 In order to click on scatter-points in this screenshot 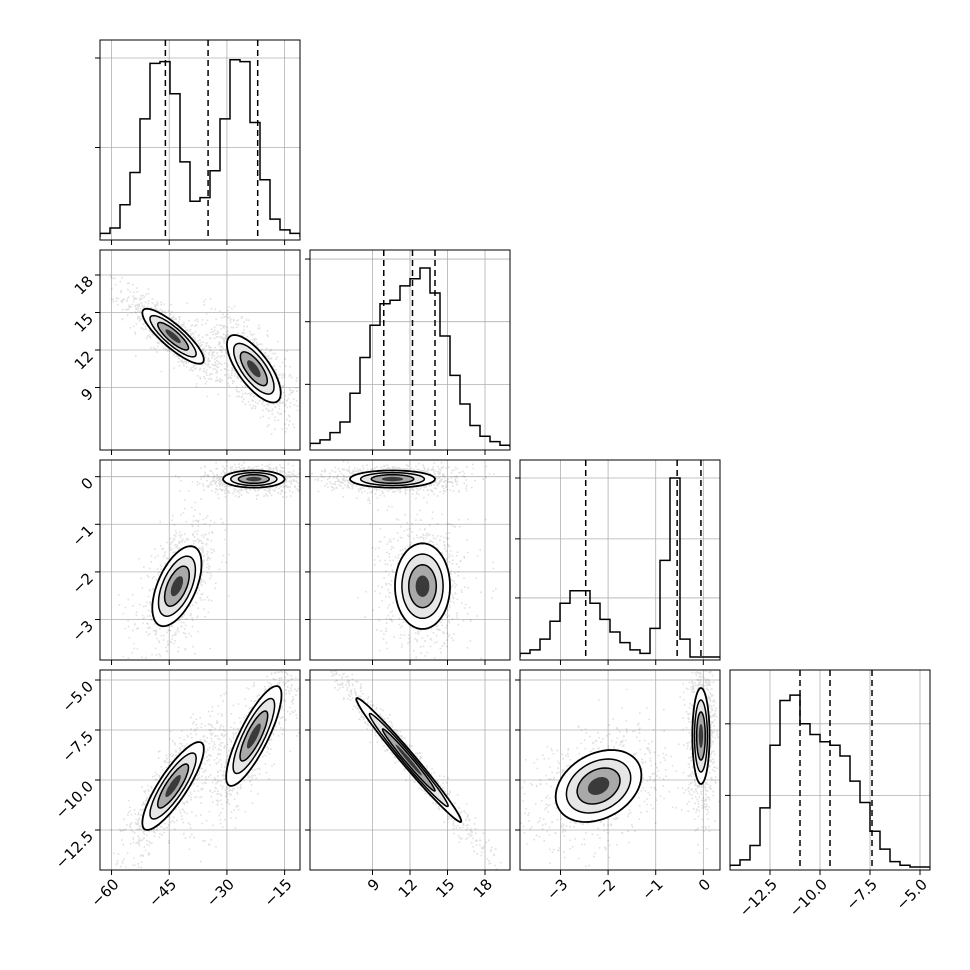, I will do `click(404, 560)`.